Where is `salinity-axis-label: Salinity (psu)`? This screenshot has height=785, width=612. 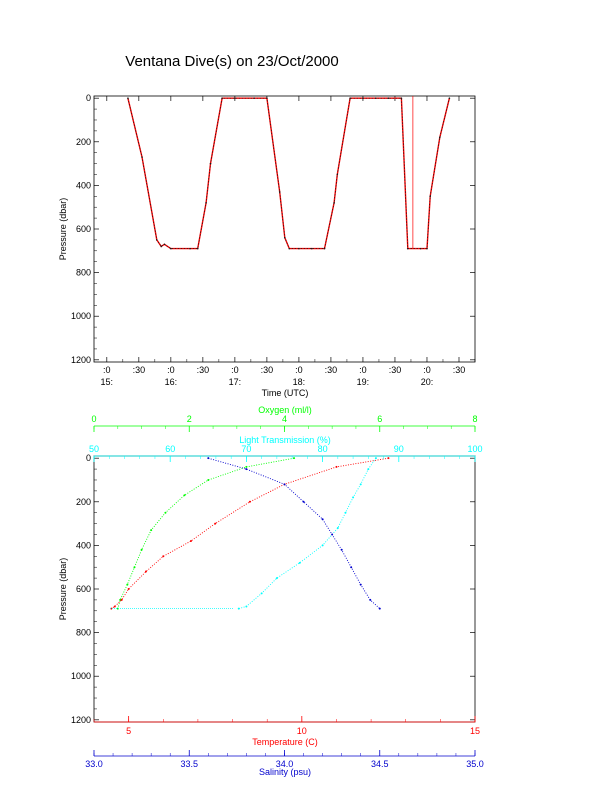
salinity-axis-label: Salinity (psu) is located at coordinates (285, 772).